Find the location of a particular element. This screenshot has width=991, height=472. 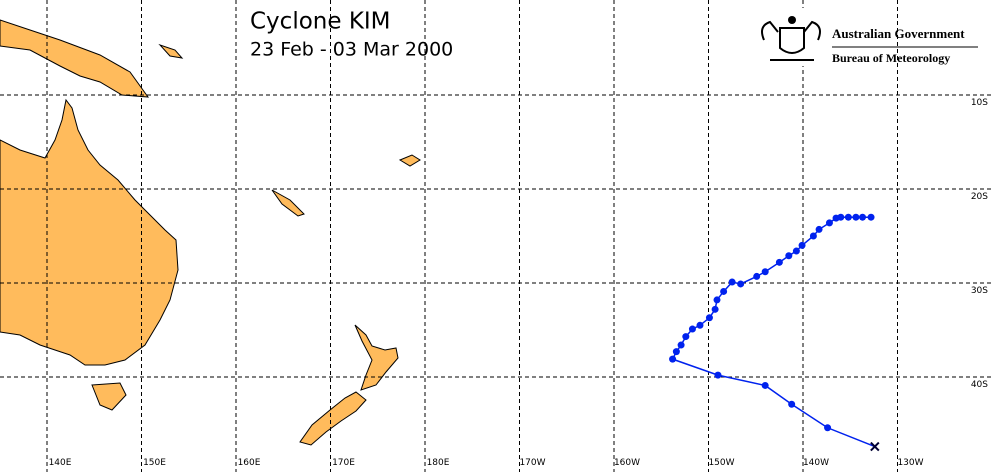

title: Cyclone KIM is located at coordinates (320, 22).